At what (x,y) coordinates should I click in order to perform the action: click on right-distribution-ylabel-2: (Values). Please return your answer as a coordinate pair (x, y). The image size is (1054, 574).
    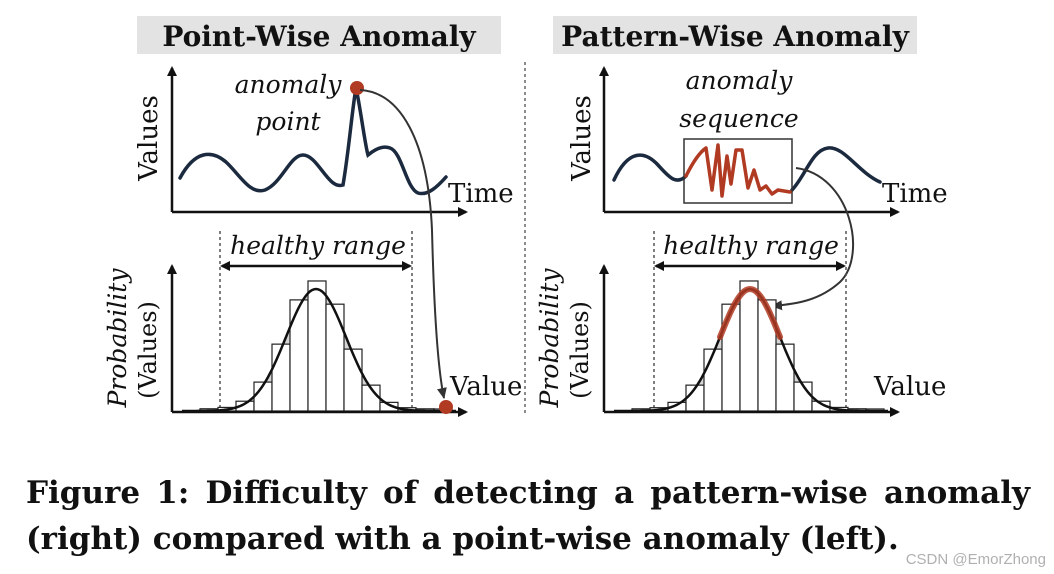
    Looking at the image, I should click on (580, 350).